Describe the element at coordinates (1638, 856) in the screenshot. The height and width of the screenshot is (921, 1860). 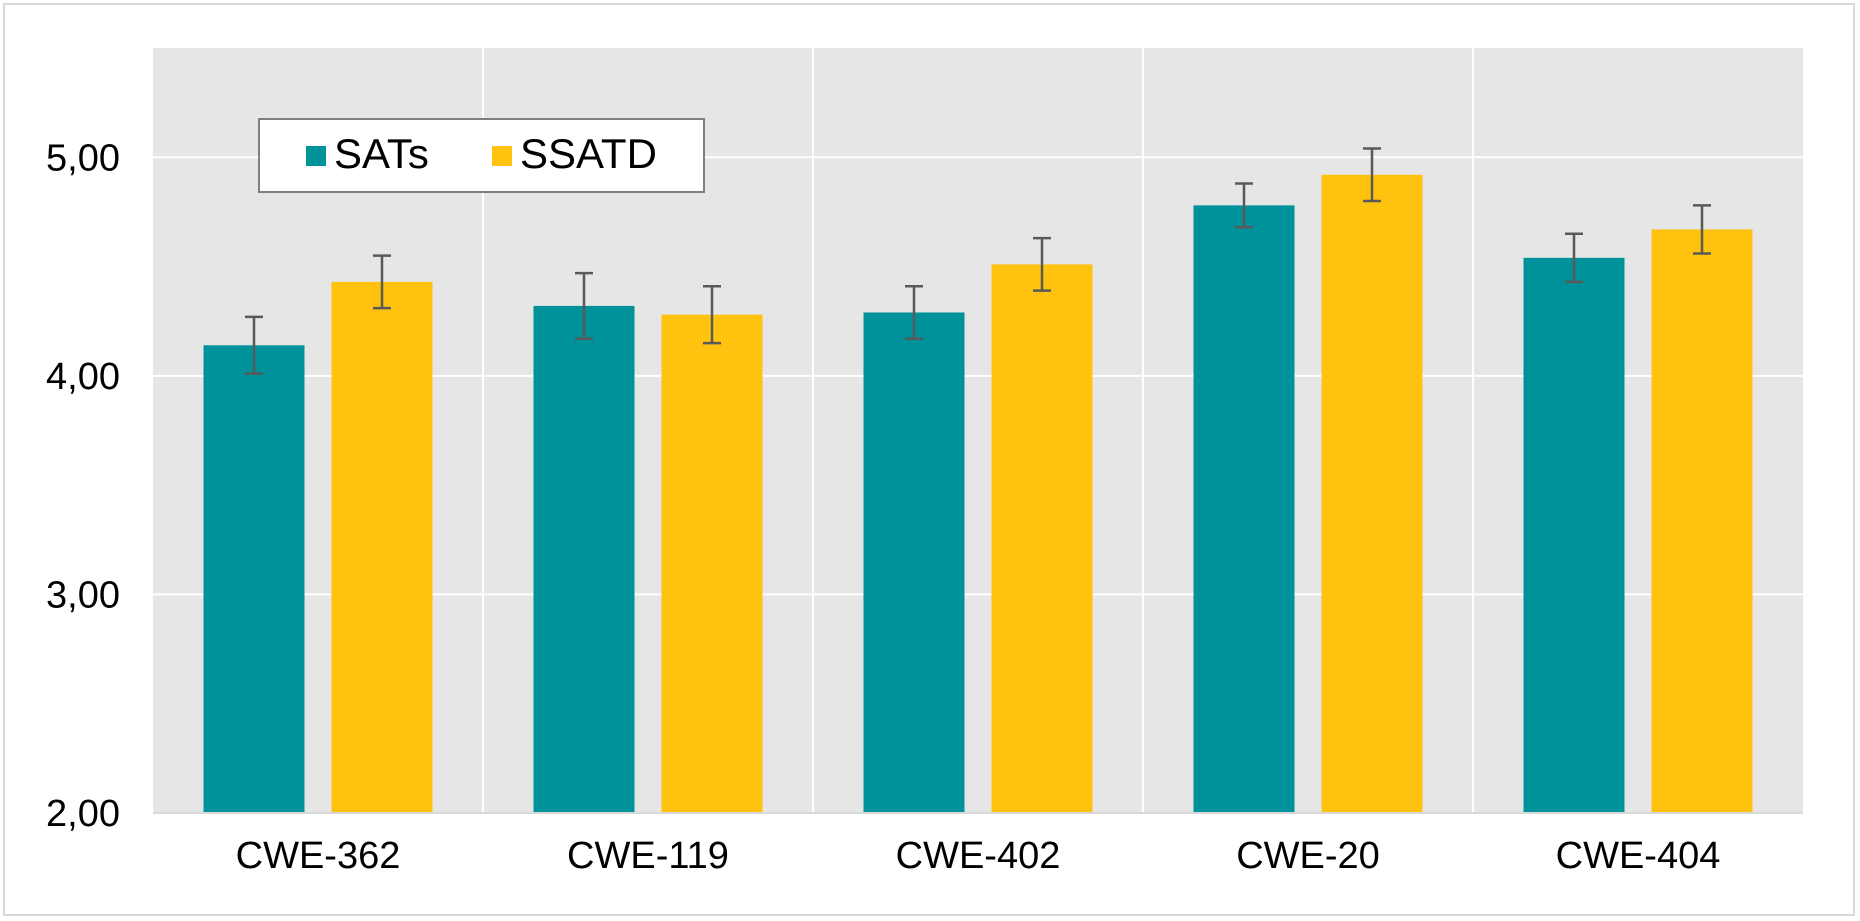
I see `x-tick-label: CWE-404` at that location.